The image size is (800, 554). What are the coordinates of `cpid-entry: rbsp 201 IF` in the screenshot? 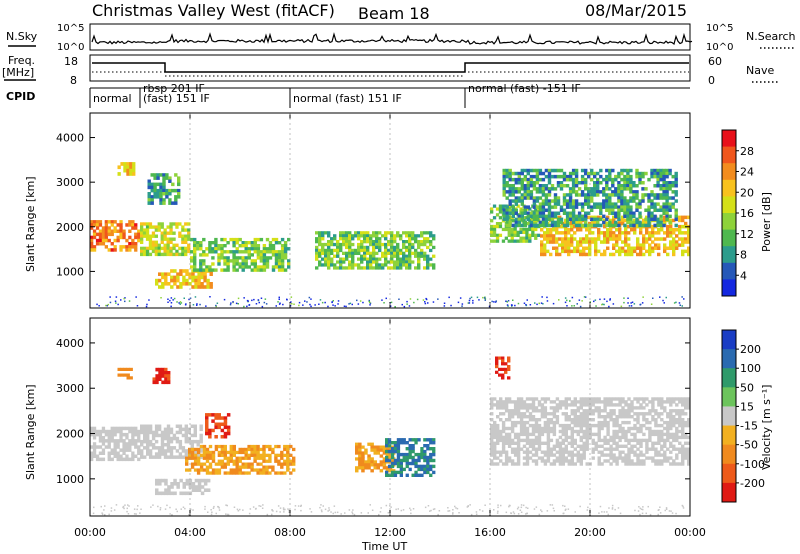 It's located at (174, 88).